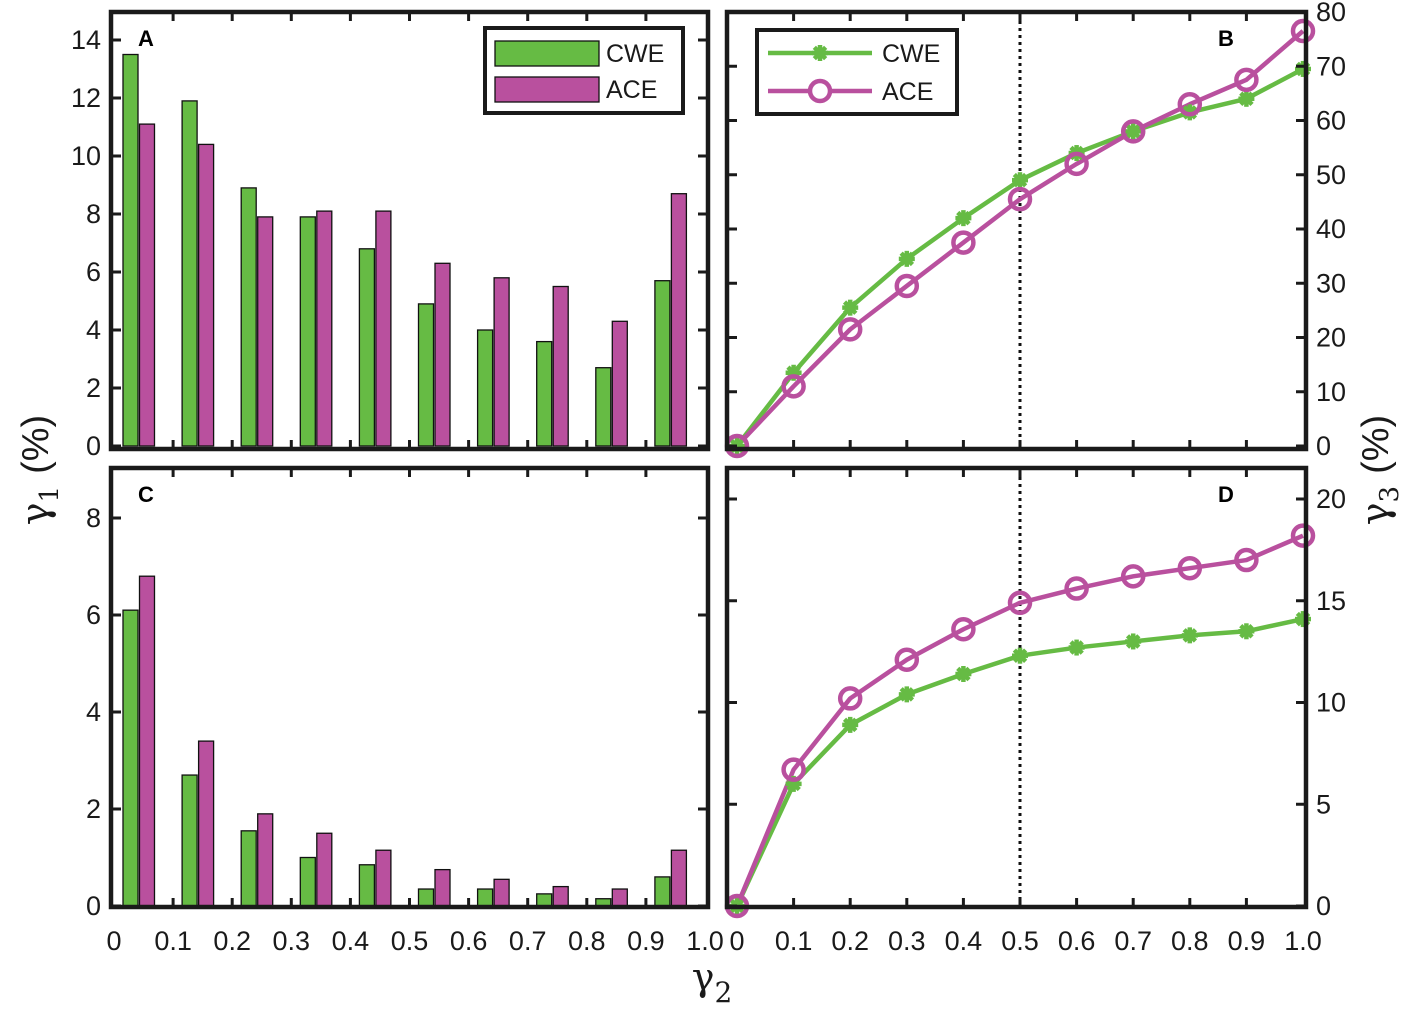  I want to click on x-tick-label: 0.5, so click(1020, 941).